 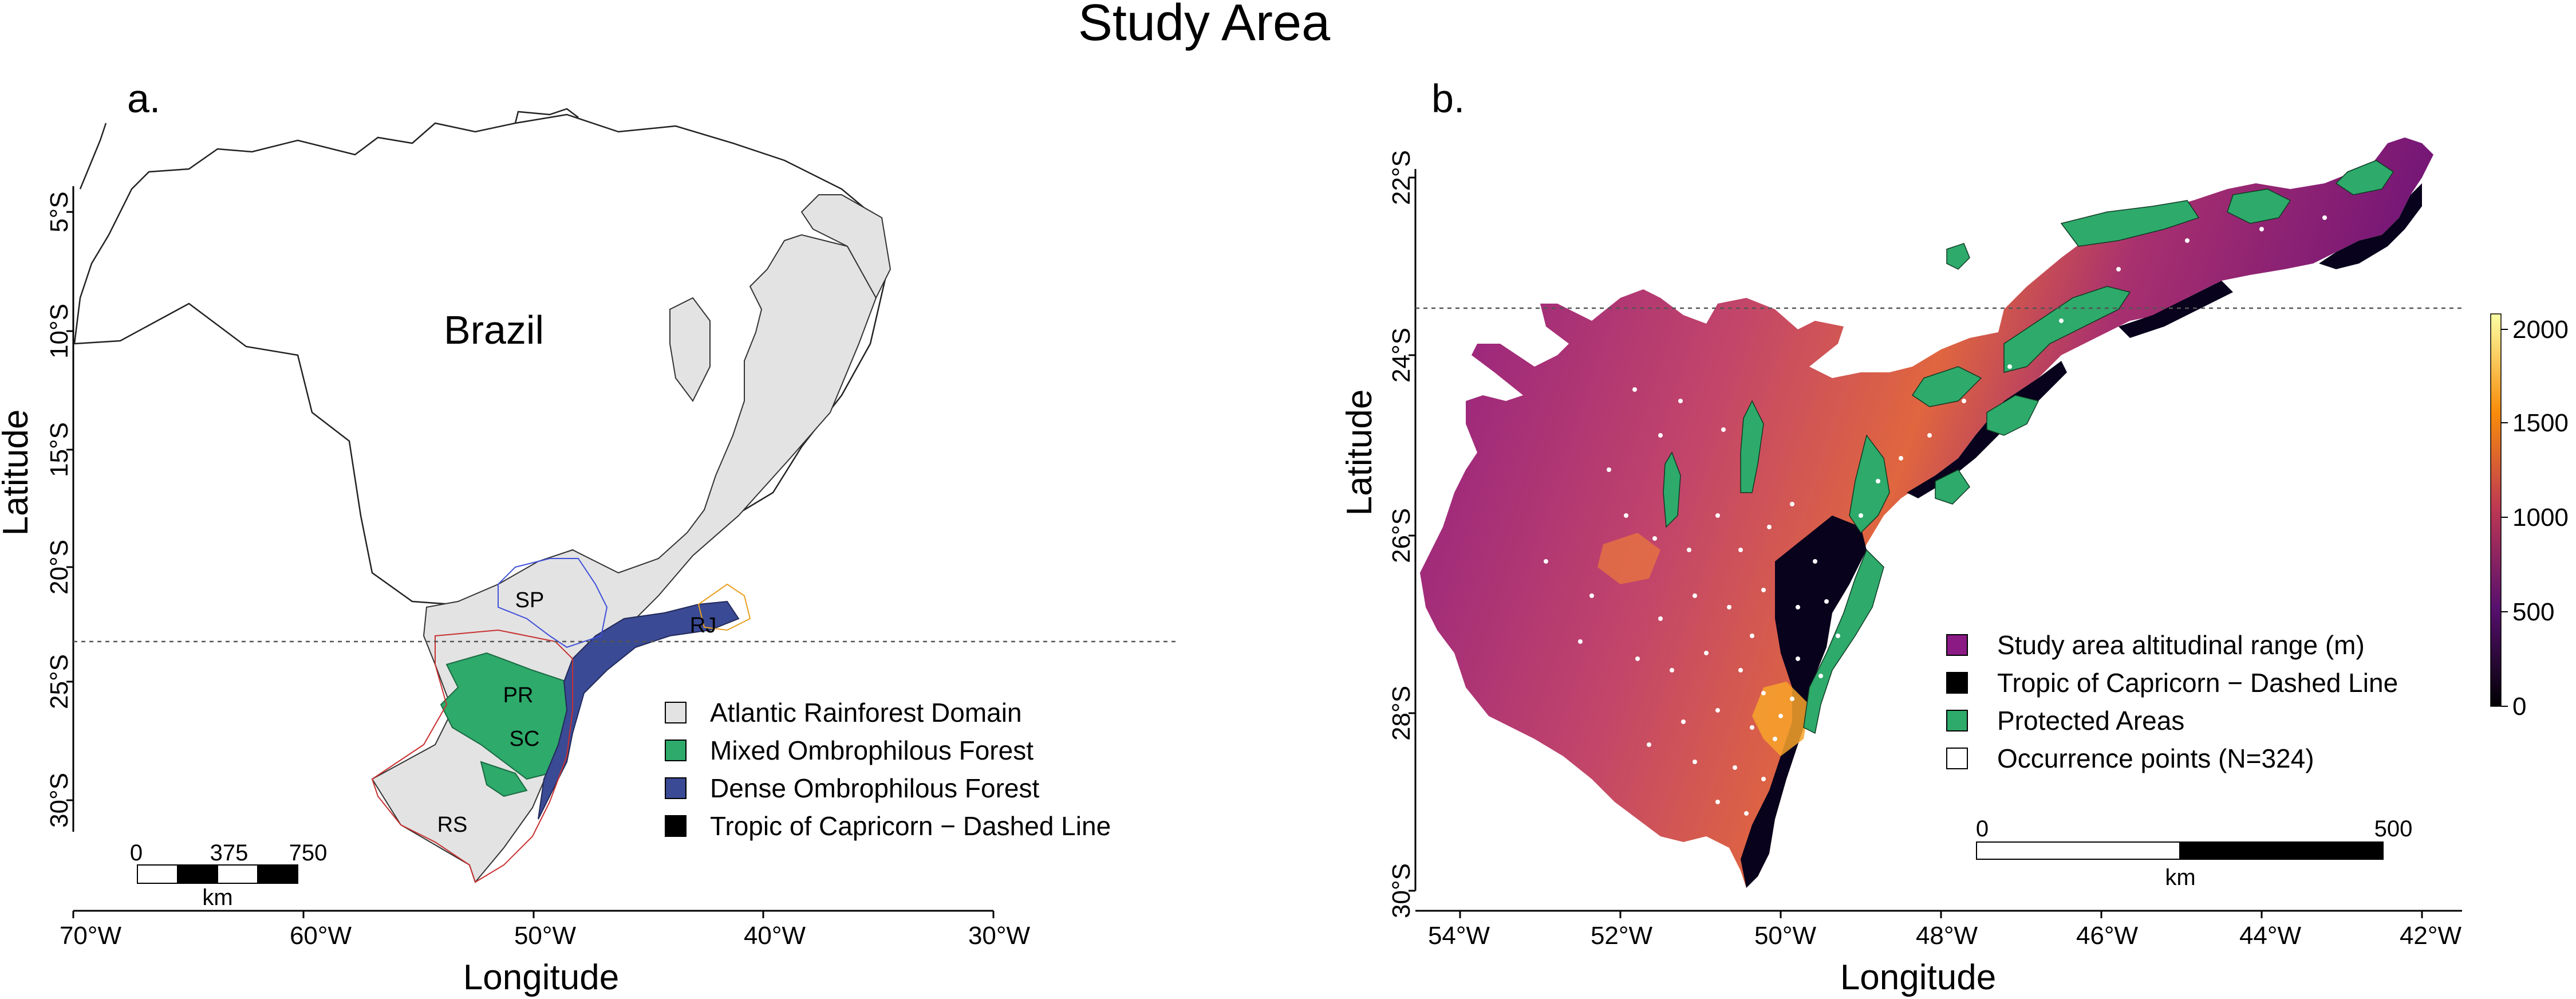 What do you see at coordinates (2107, 936) in the screenshot?
I see `b-x-tick-label: 46°W` at bounding box center [2107, 936].